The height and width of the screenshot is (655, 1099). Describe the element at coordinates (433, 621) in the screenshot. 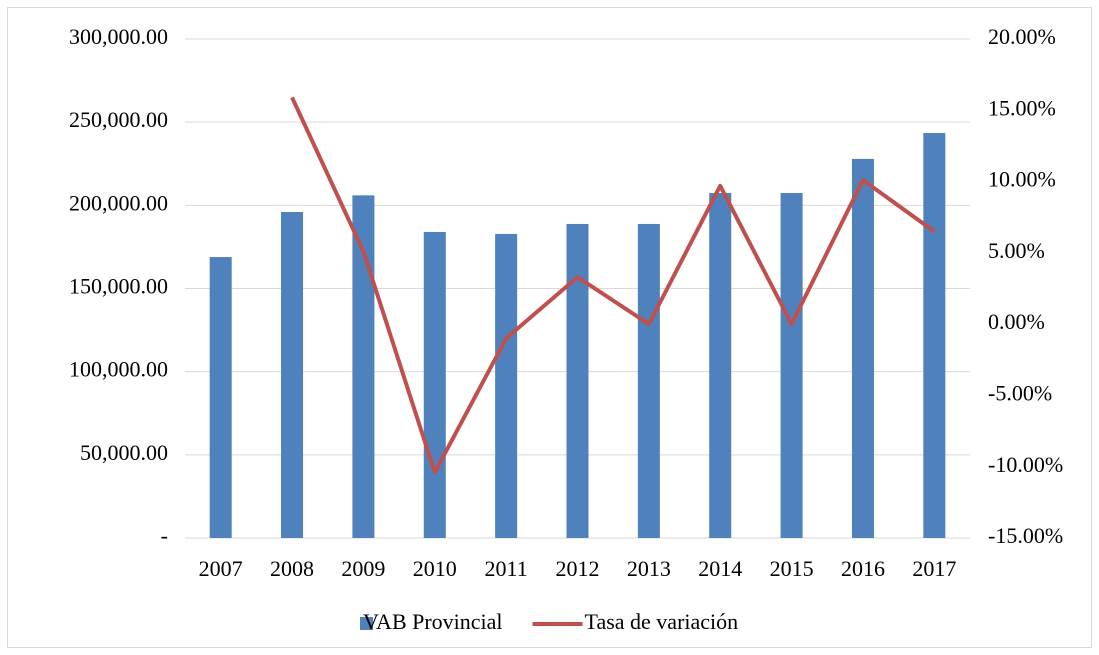

I see `legend-label: VAB Provincial` at that location.